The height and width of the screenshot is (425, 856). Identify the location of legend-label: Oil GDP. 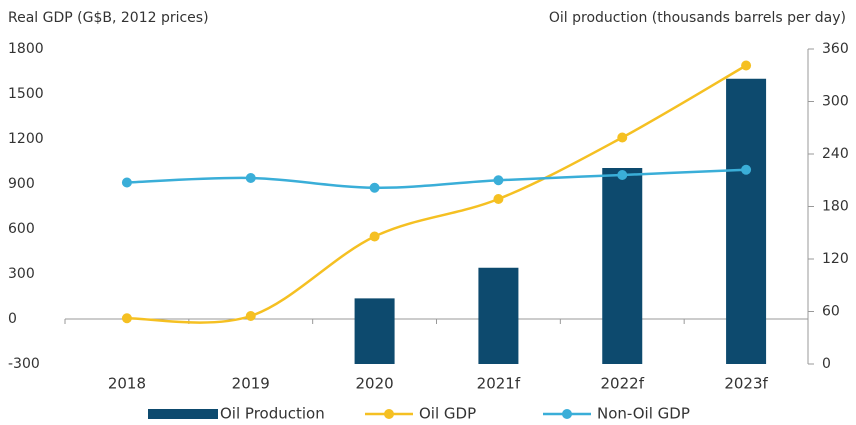
(447, 414).